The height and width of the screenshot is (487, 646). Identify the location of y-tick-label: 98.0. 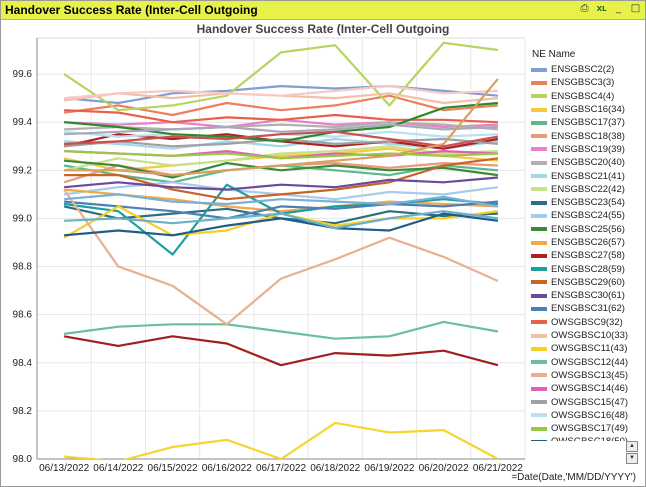
(23, 459).